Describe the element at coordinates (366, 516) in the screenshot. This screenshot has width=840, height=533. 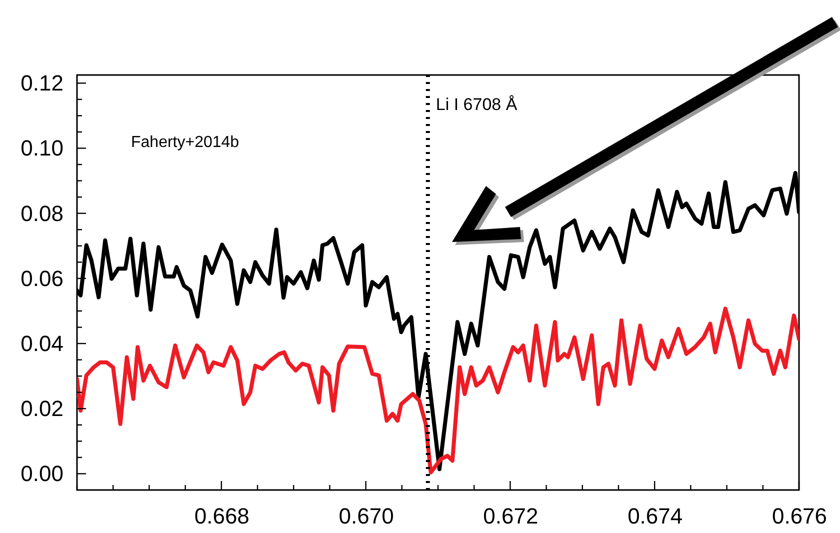
I see `x-tick-label: 0.670` at that location.